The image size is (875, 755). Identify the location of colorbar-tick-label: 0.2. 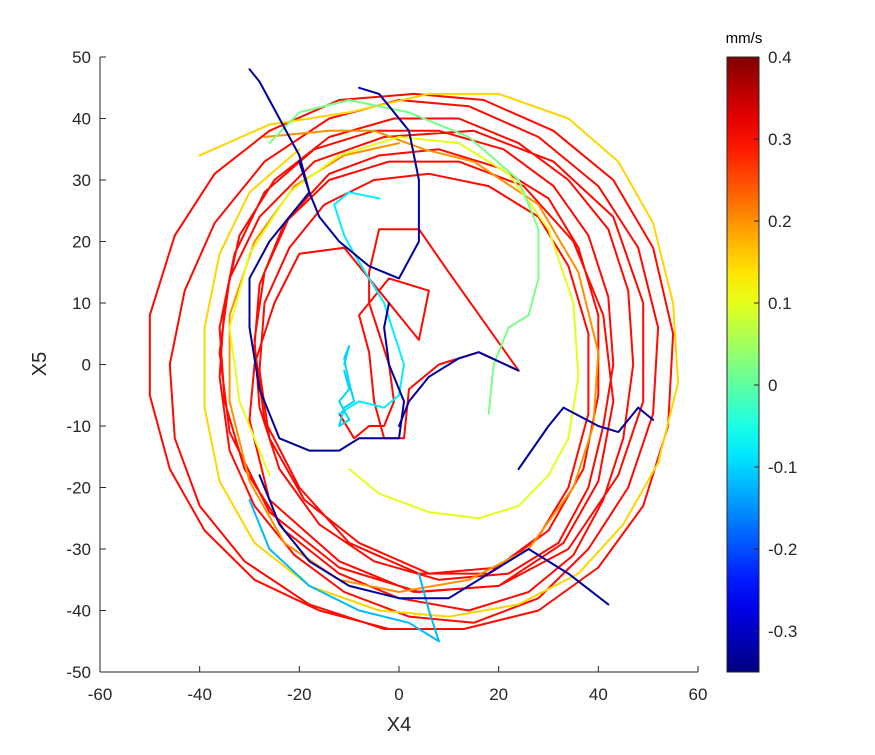
(780, 221).